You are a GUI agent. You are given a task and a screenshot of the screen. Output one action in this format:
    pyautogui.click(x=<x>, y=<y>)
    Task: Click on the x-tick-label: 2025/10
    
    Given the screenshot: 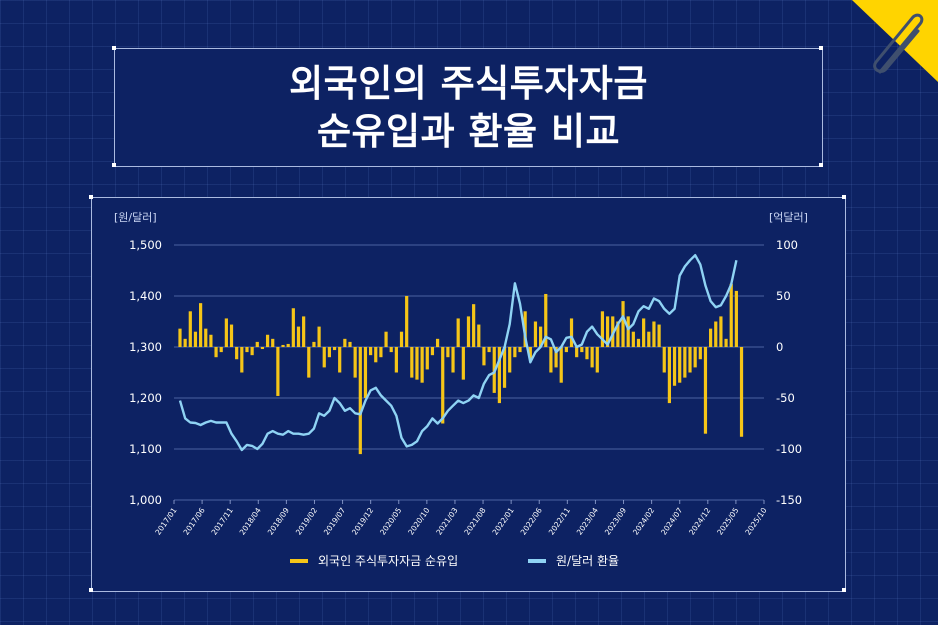 What is the action you would take?
    pyautogui.click(x=755, y=521)
    